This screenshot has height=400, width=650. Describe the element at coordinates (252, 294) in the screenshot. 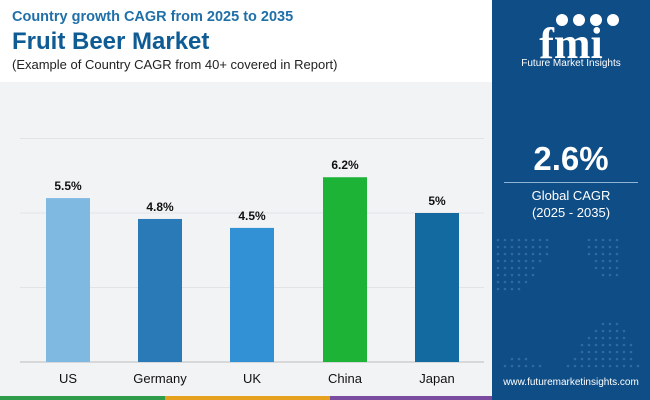

I see `bar-uk` at that location.